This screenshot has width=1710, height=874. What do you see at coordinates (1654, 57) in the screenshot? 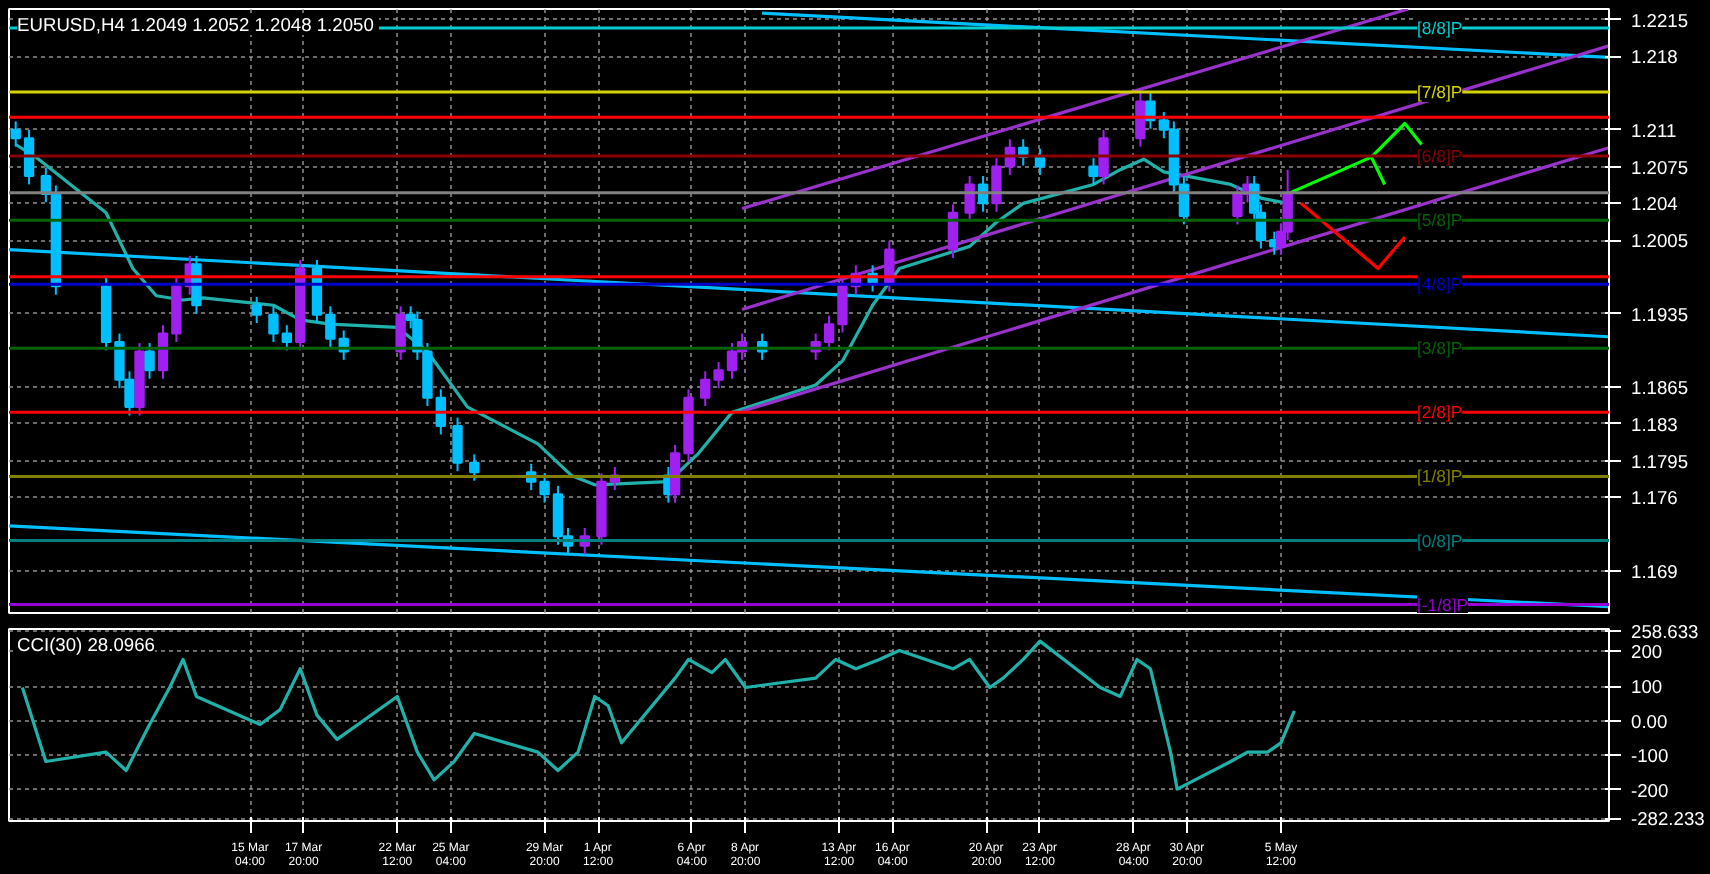
I see `y-tick-label: 1.218` at bounding box center [1654, 57].